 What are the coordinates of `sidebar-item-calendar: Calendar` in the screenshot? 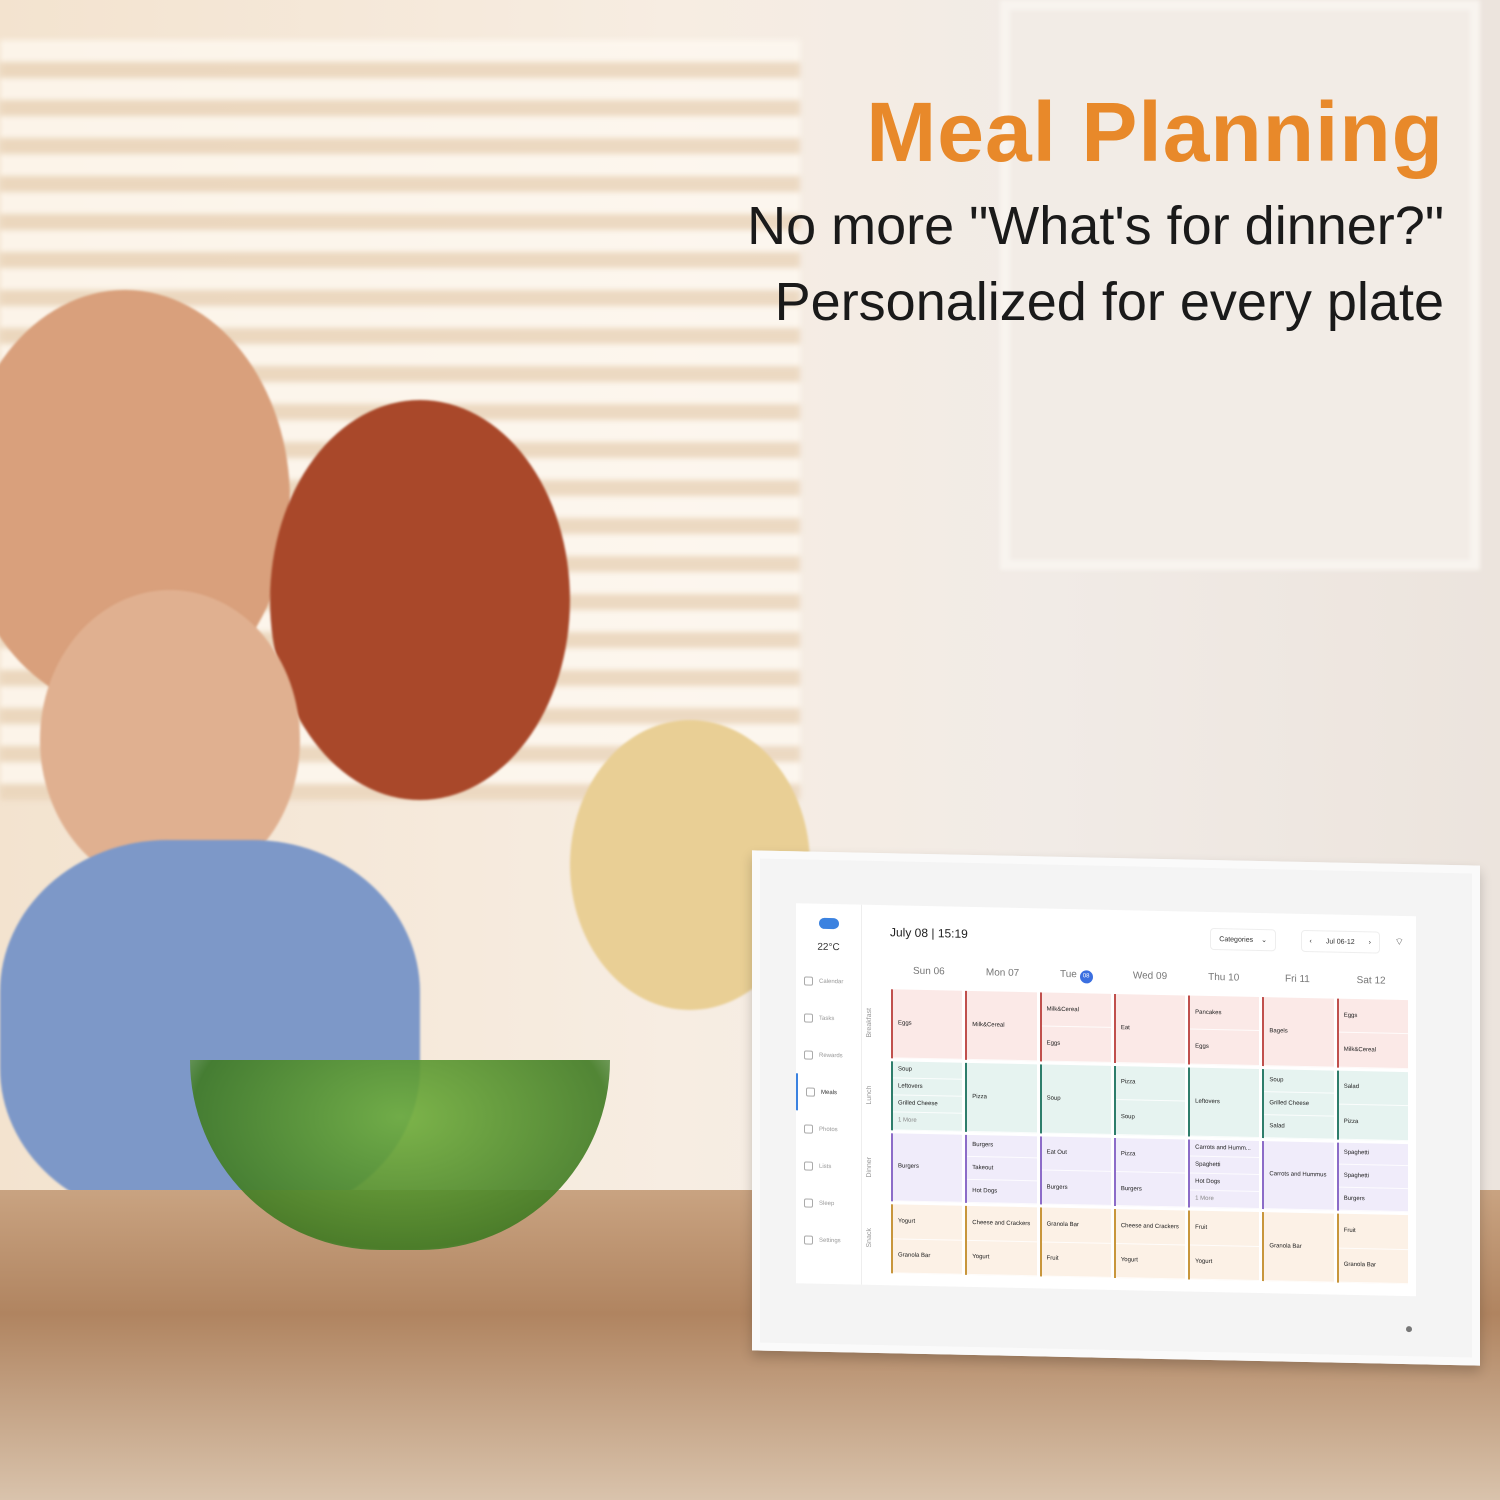 It's located at (828, 981).